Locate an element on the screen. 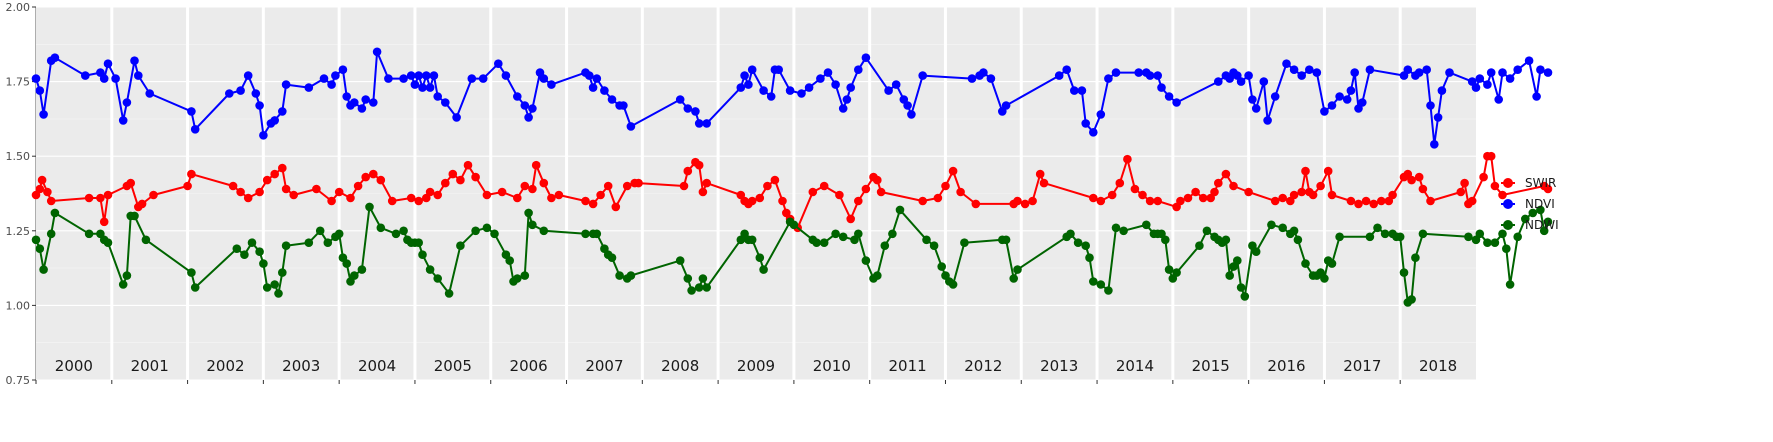 The height and width of the screenshot is (442, 1773). y-tick-label: 1.75 is located at coordinates (18, 82).